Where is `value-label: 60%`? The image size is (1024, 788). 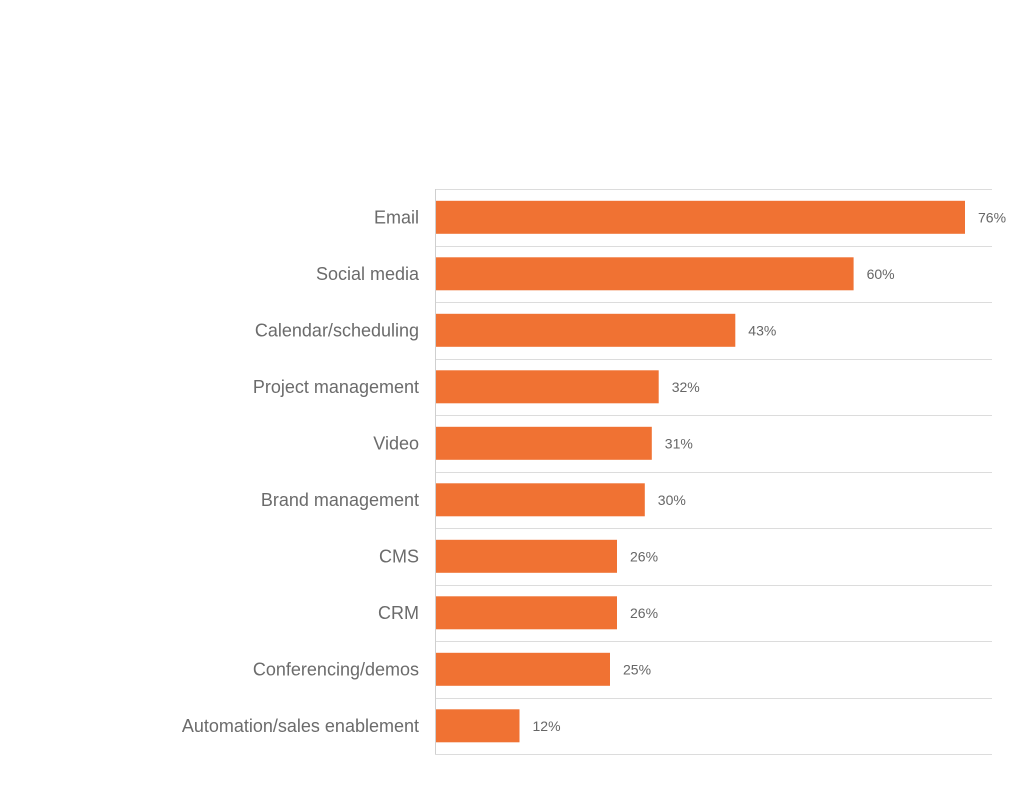 value-label: 60% is located at coordinates (881, 274).